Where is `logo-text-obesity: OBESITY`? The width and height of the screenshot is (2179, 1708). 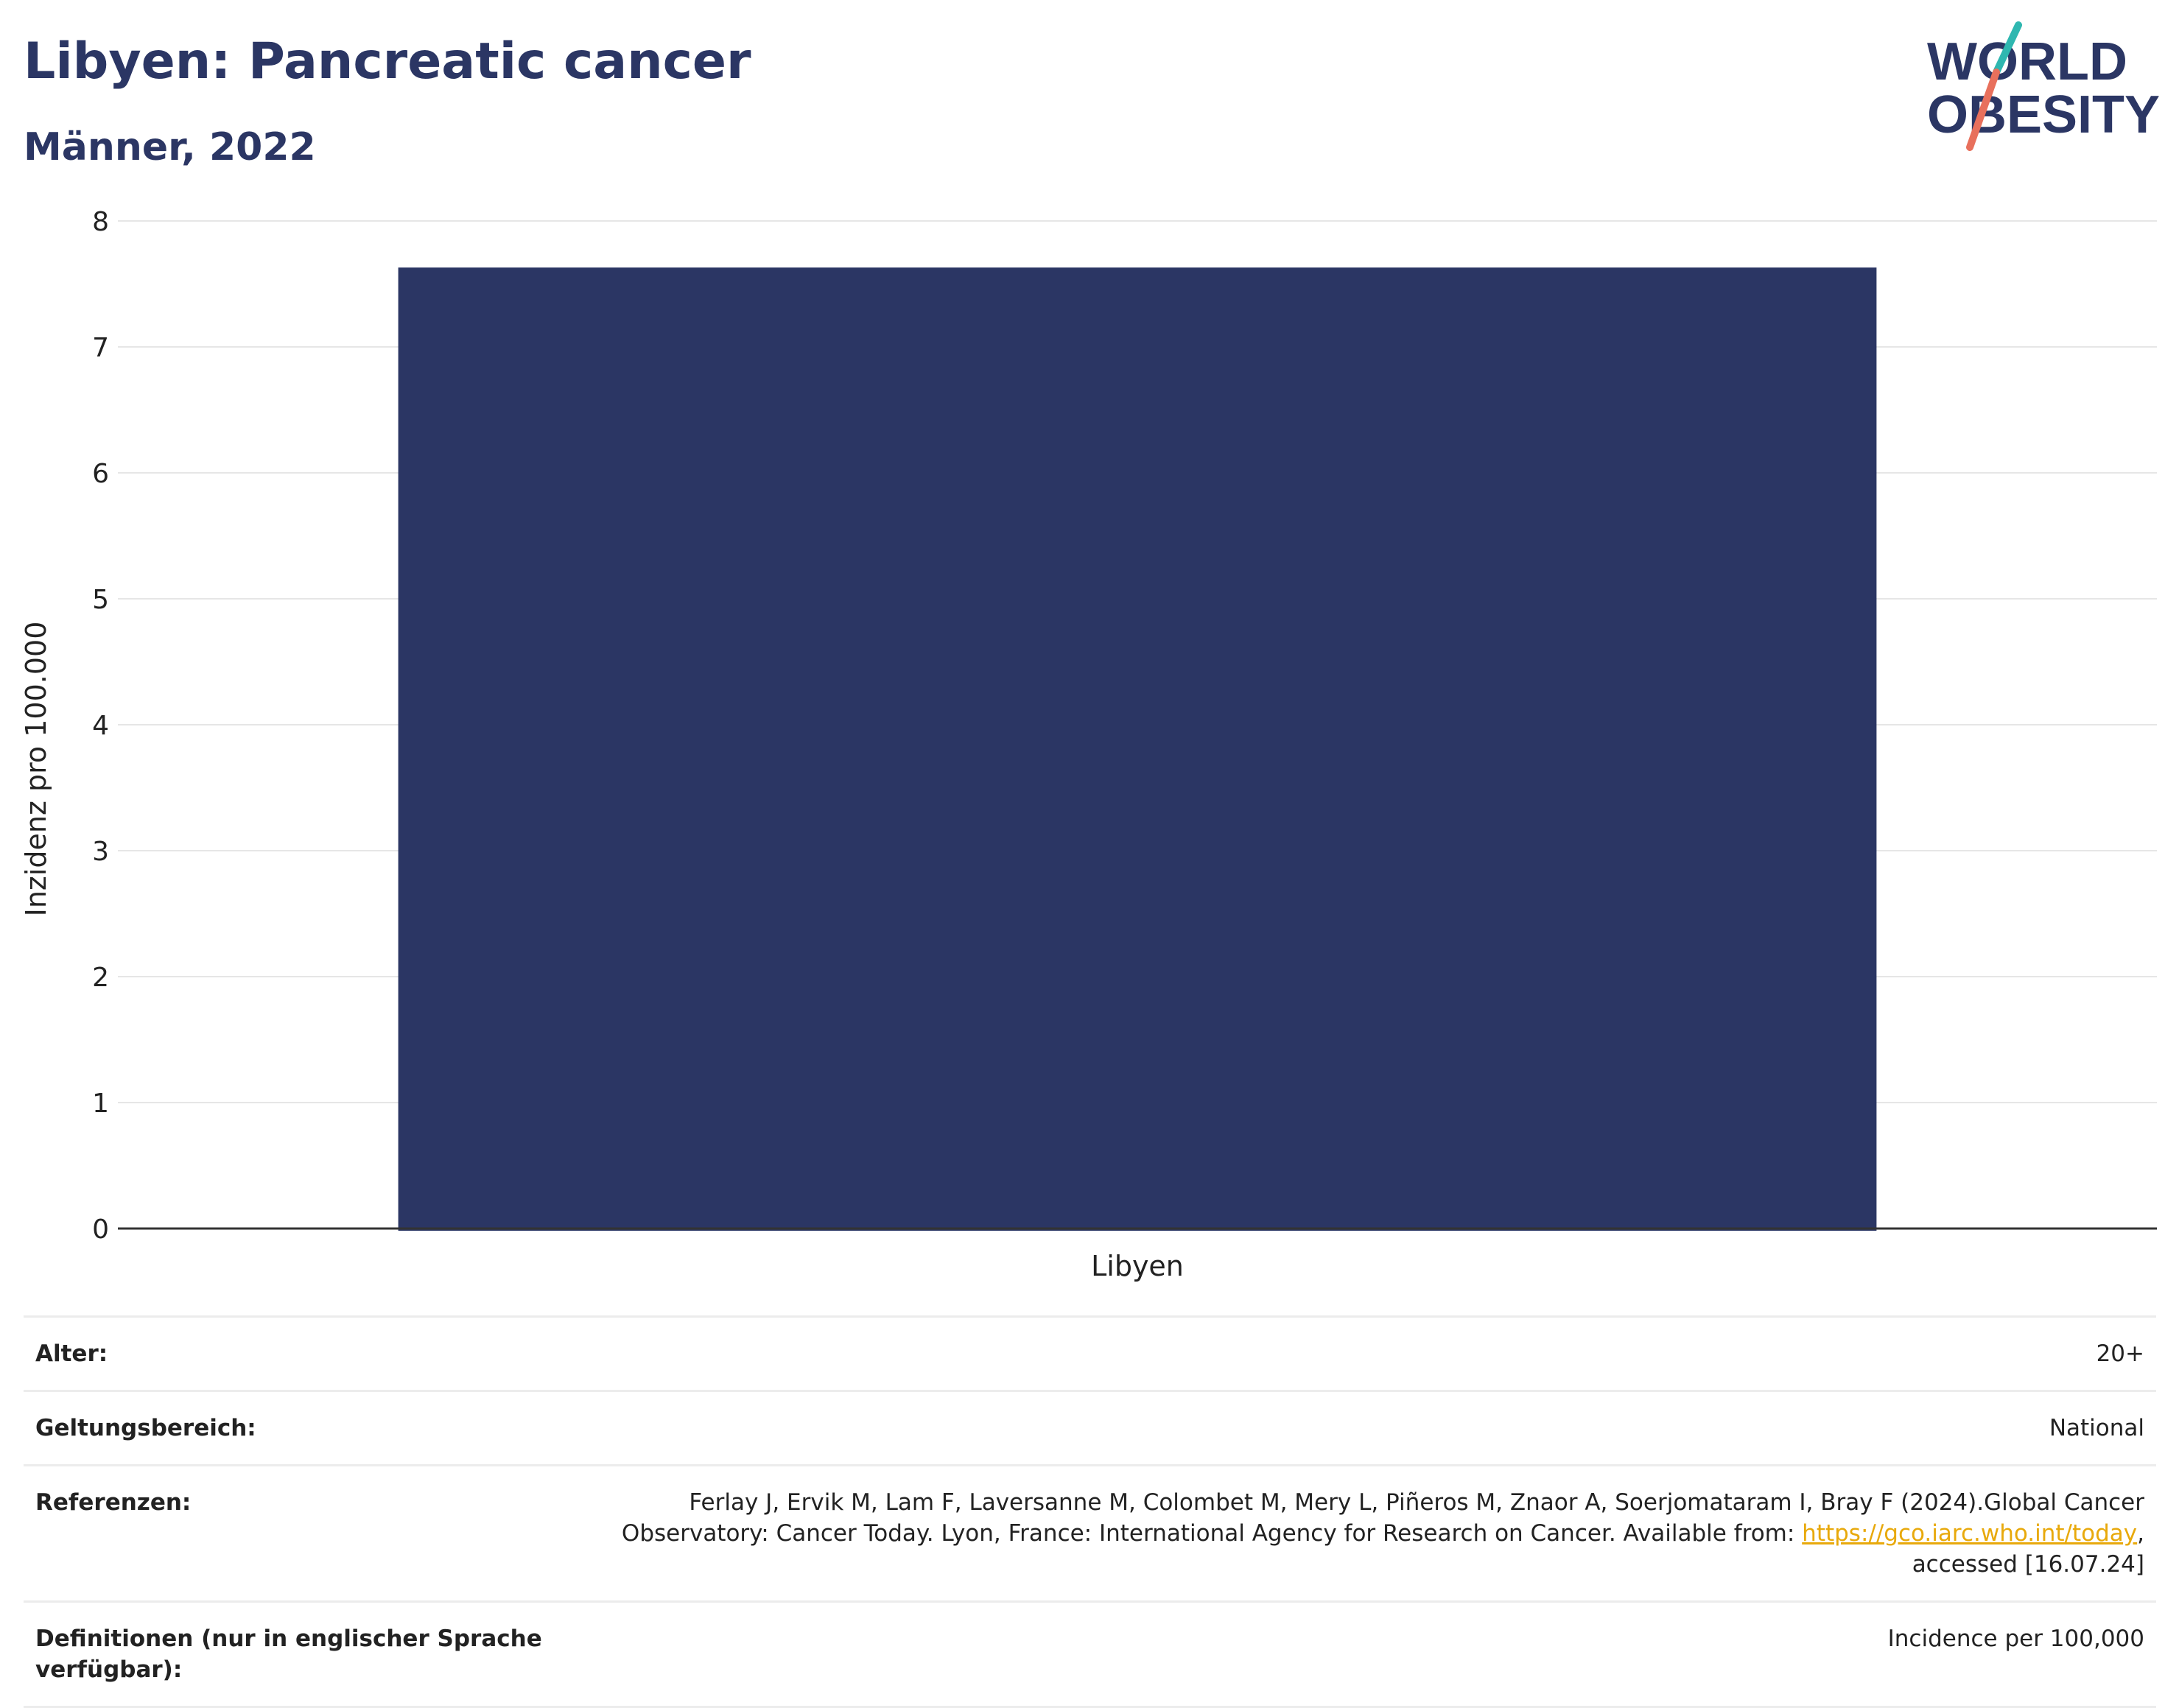
logo-text-obesity: OBESITY is located at coordinates (2043, 114).